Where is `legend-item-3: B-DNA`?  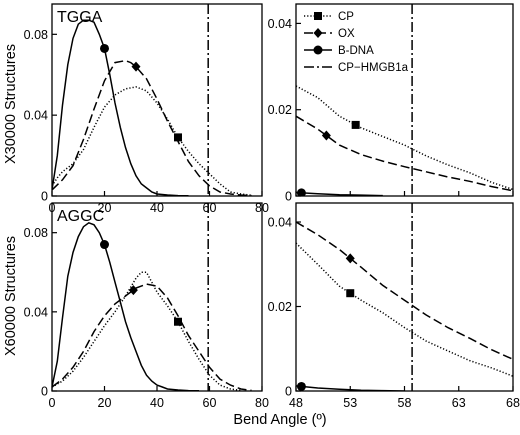
legend-item-3: B-DNA is located at coordinates (339, 51).